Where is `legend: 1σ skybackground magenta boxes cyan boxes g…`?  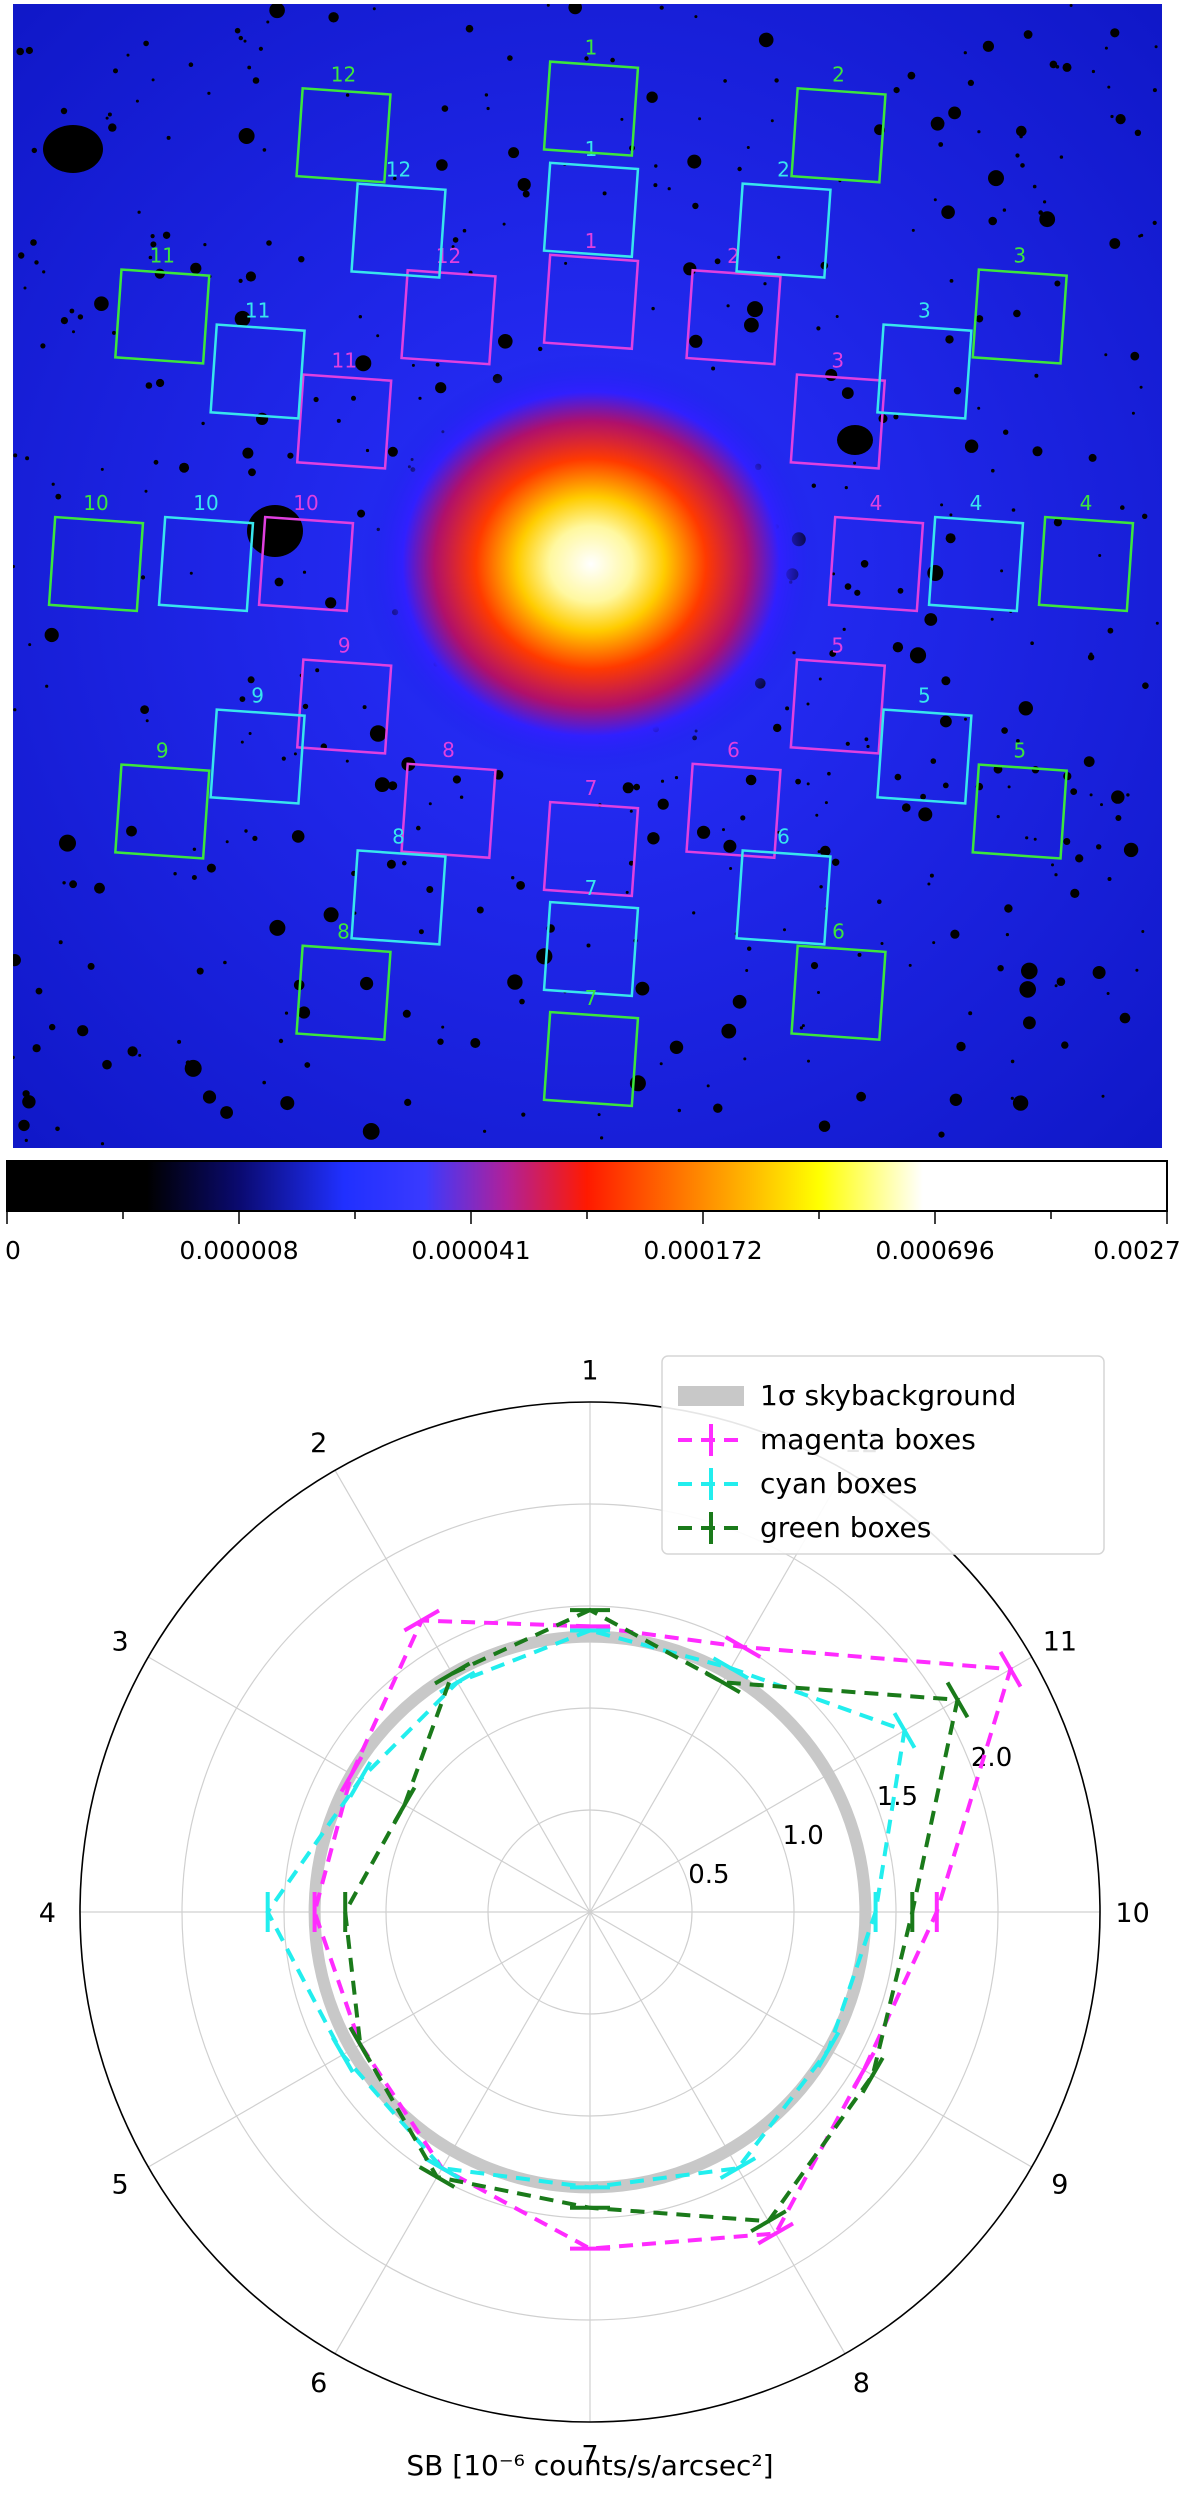
legend: 1σ skybackground magenta boxes cyan boxes g… is located at coordinates (883, 1455).